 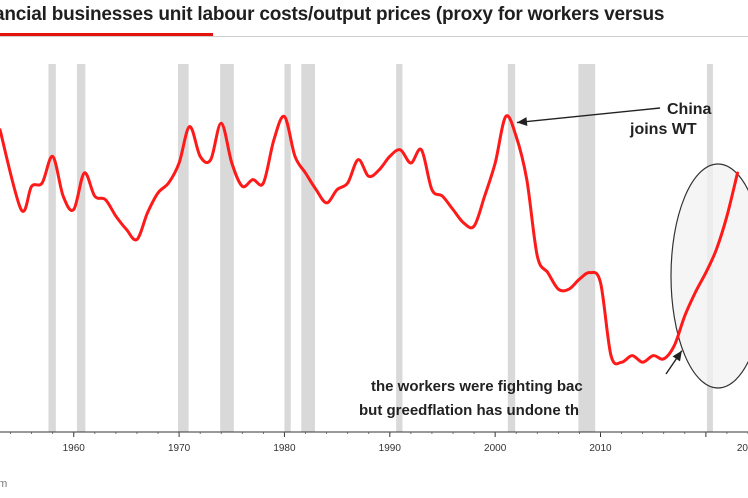 What do you see at coordinates (374, 36) in the screenshot?
I see `title-divider` at bounding box center [374, 36].